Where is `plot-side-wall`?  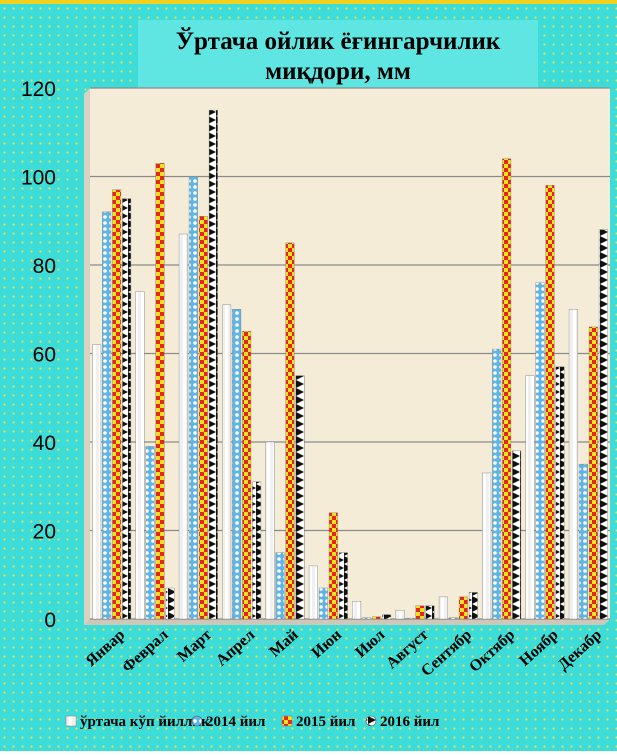 plot-side-wall is located at coordinates (87, 356).